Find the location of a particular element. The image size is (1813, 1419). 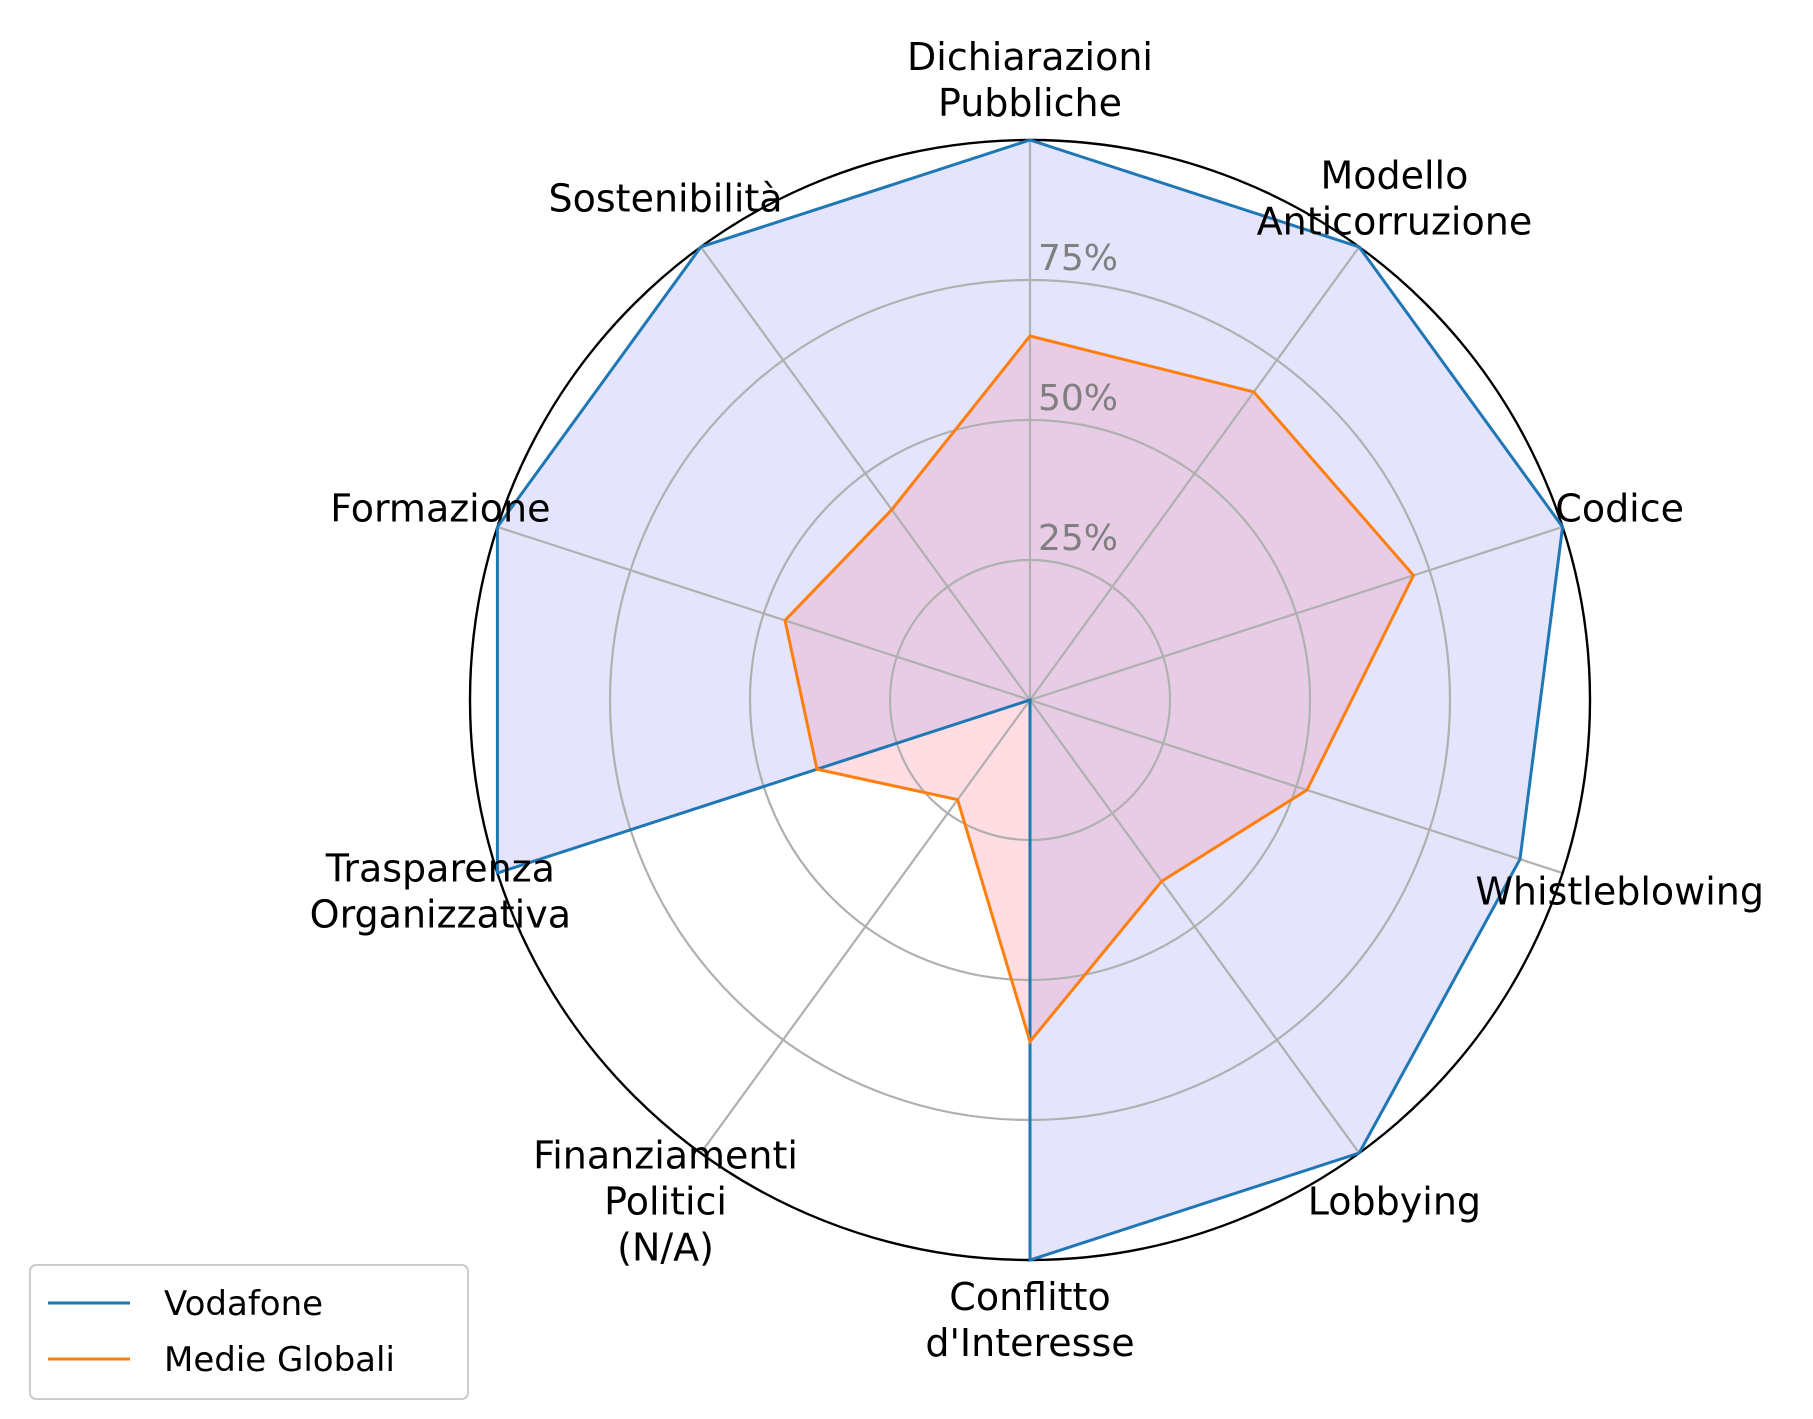

category-label-line: Organizzativa is located at coordinates (440, 915).